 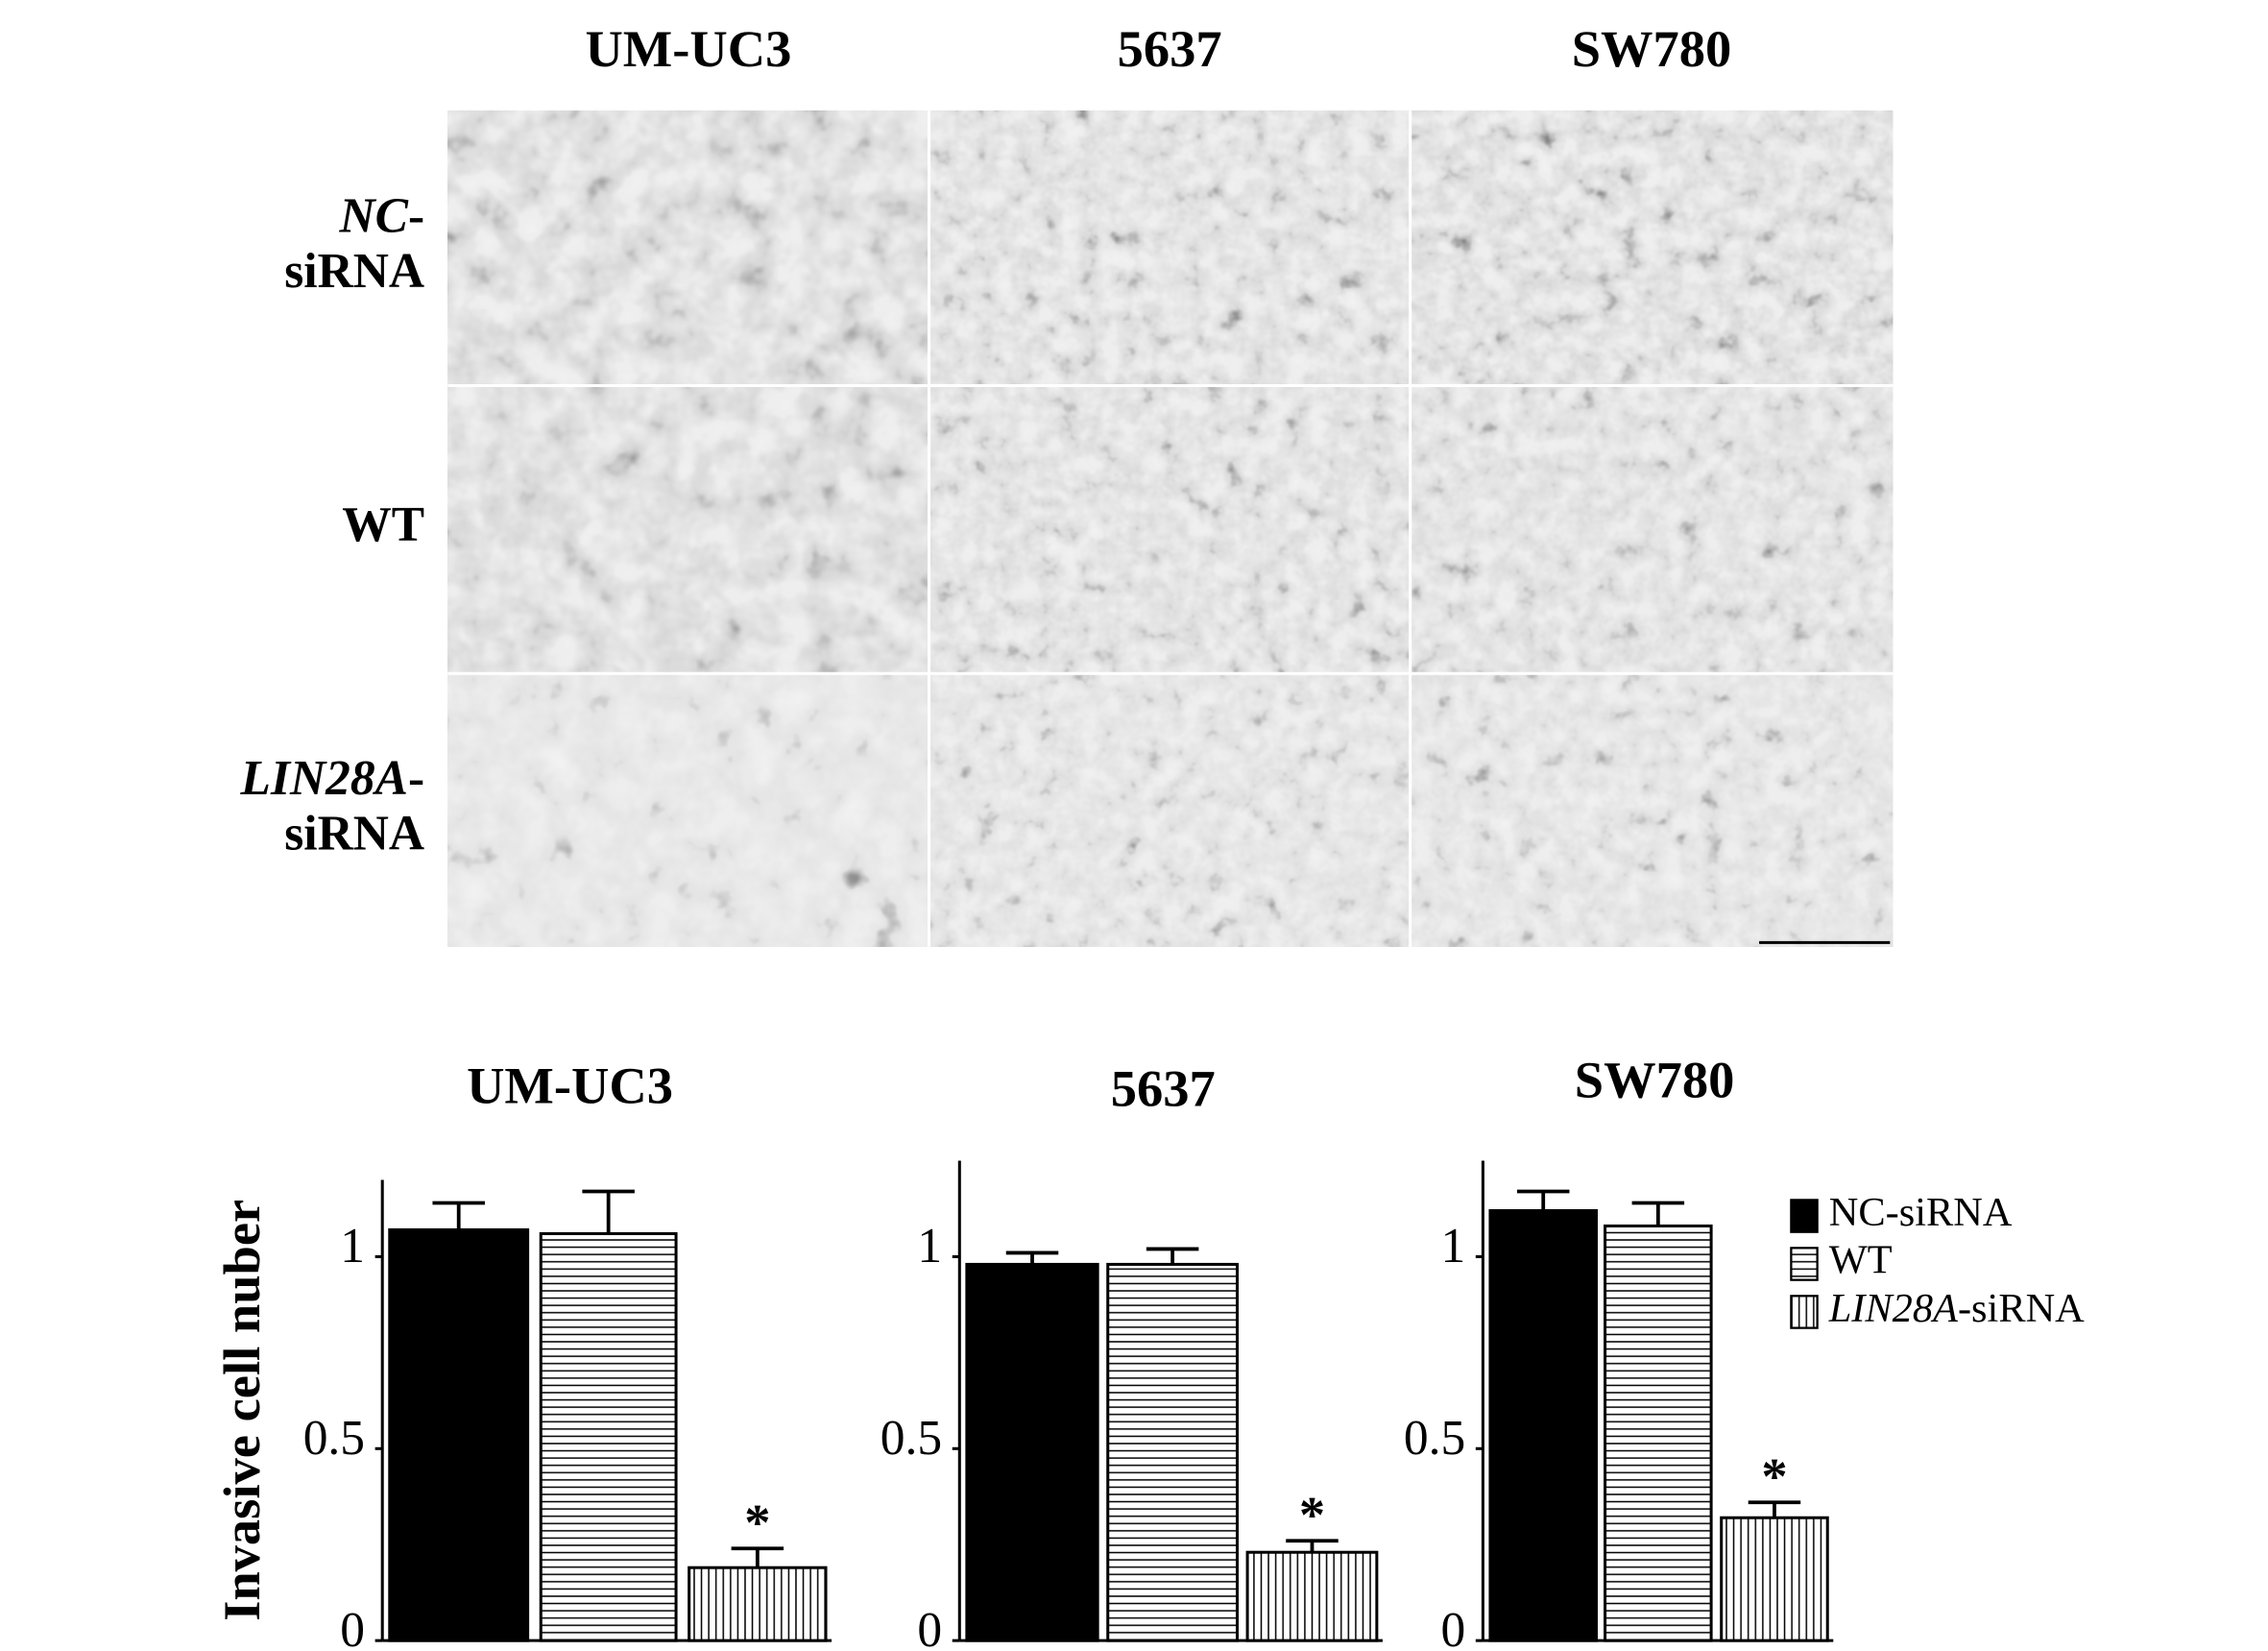 I want to click on chart-title: UM-UC3, so click(x=570, y=1085).